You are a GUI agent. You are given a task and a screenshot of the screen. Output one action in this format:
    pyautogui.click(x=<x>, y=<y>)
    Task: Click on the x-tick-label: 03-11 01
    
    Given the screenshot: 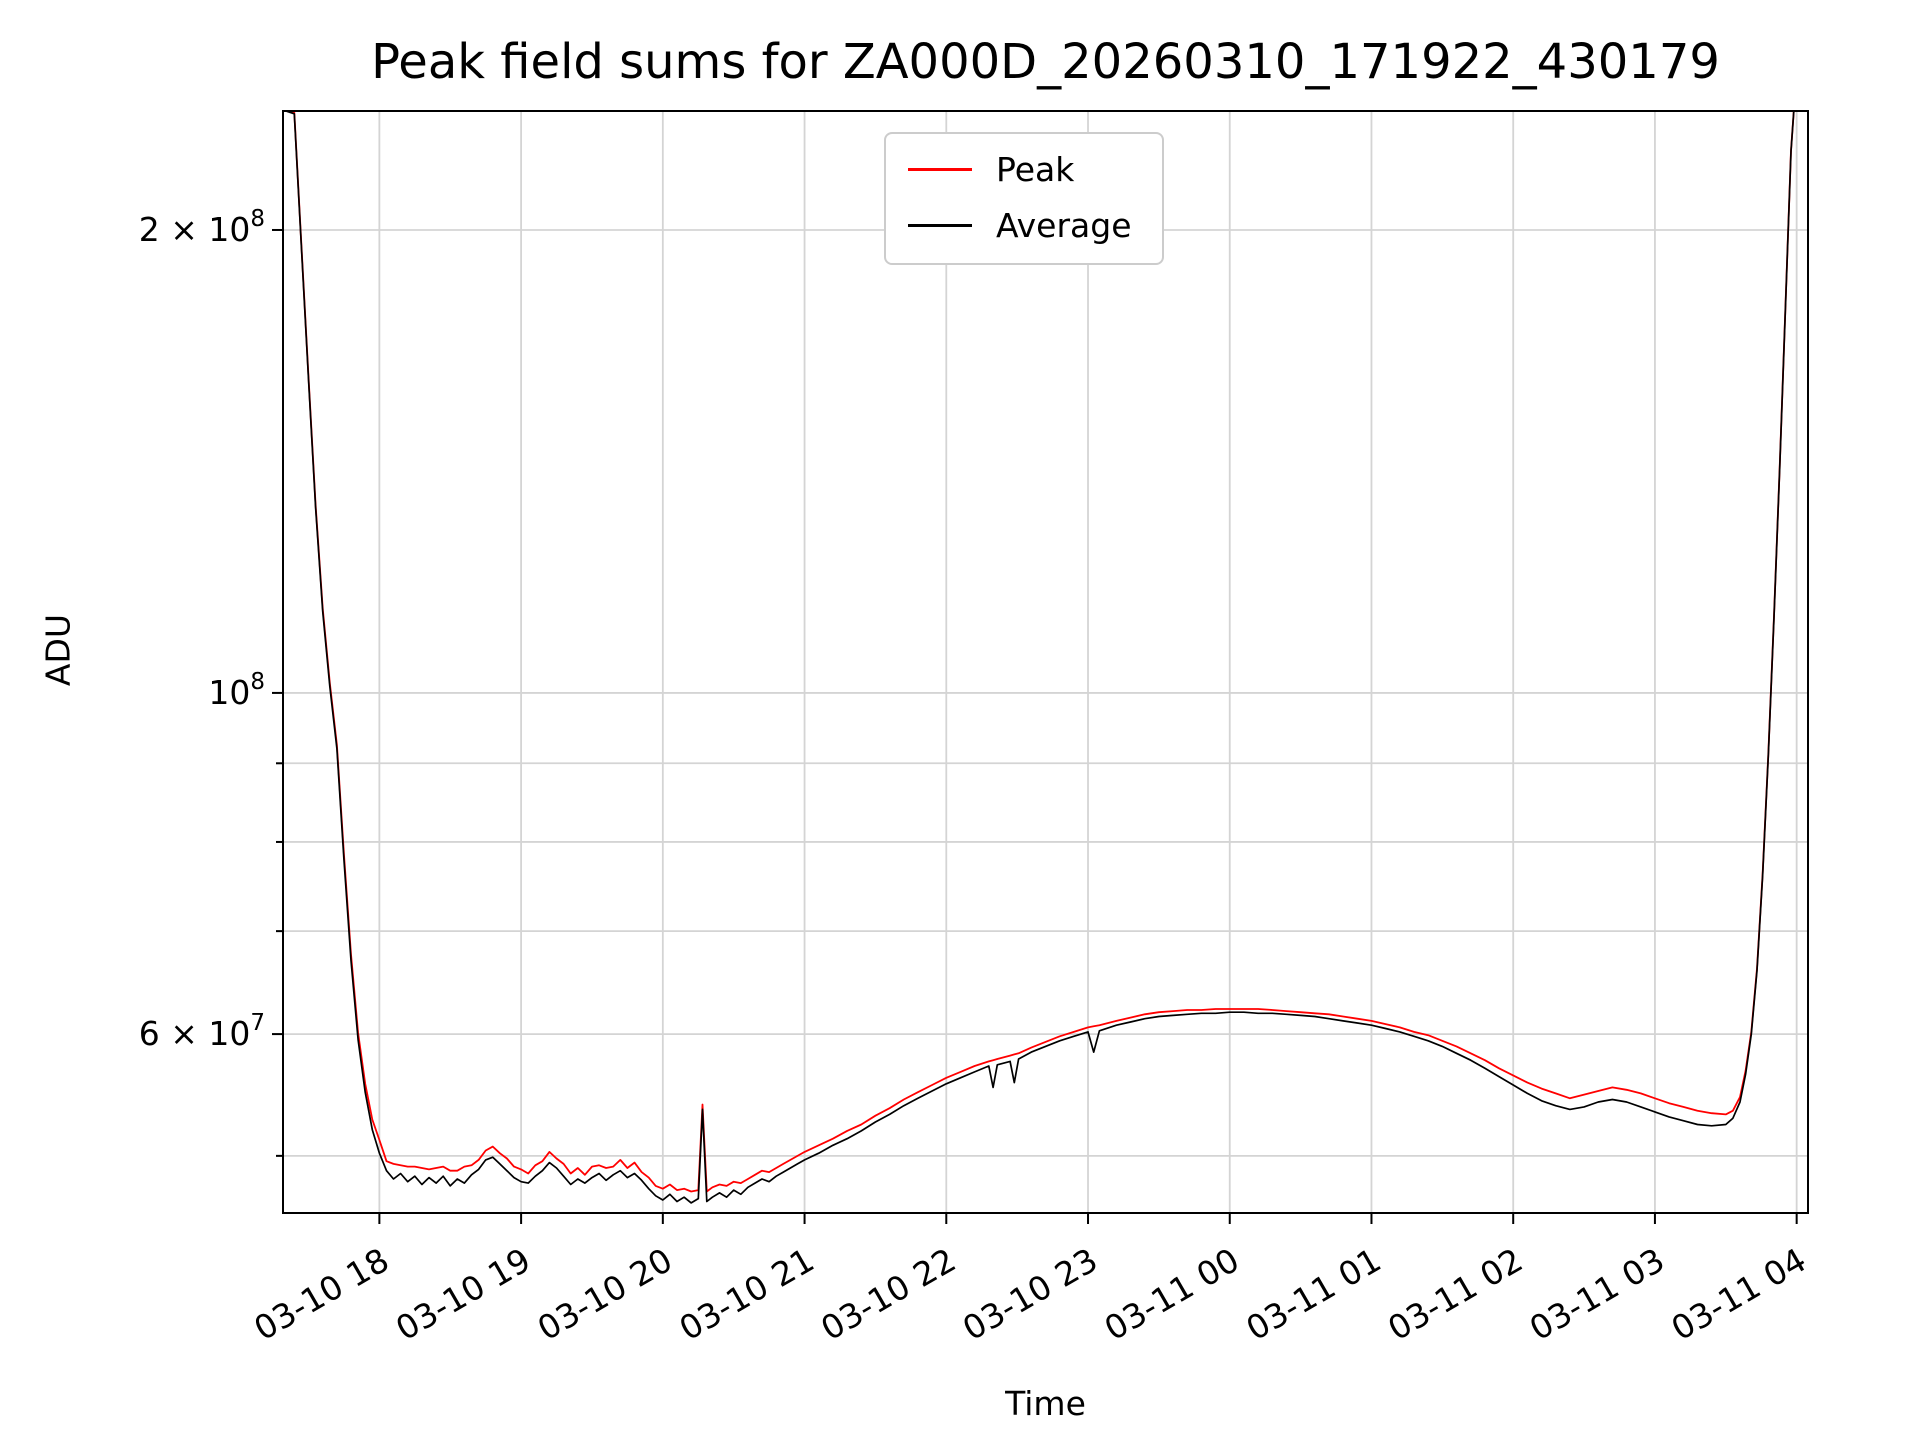 What is the action you would take?
    pyautogui.click(x=1313, y=1294)
    